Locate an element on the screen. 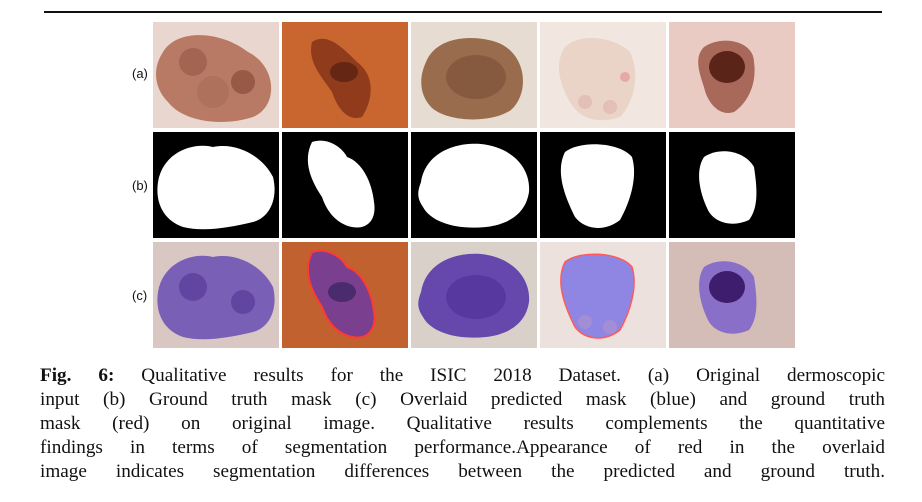 The width and height of the screenshot is (922, 502). row-label-b: (b) is located at coordinates (140, 185).